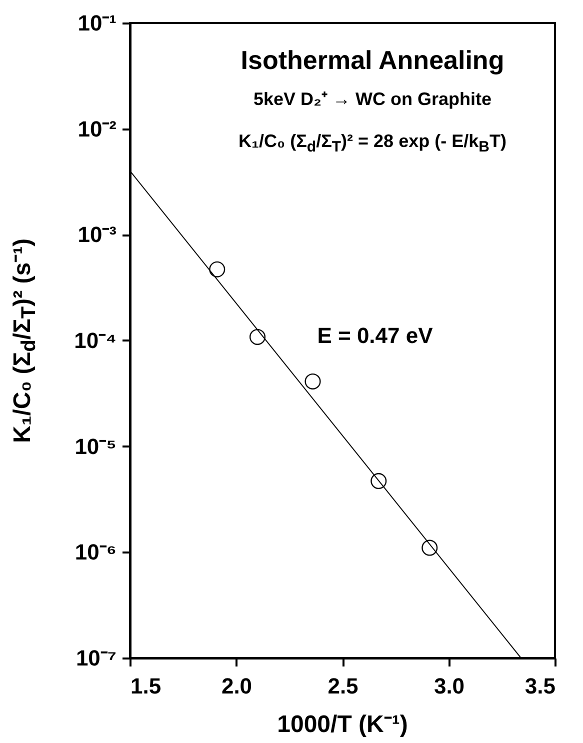 This screenshot has width=583, height=743. What do you see at coordinates (95, 446) in the screenshot?
I see `y-tick-label: 10⁻⁵` at bounding box center [95, 446].